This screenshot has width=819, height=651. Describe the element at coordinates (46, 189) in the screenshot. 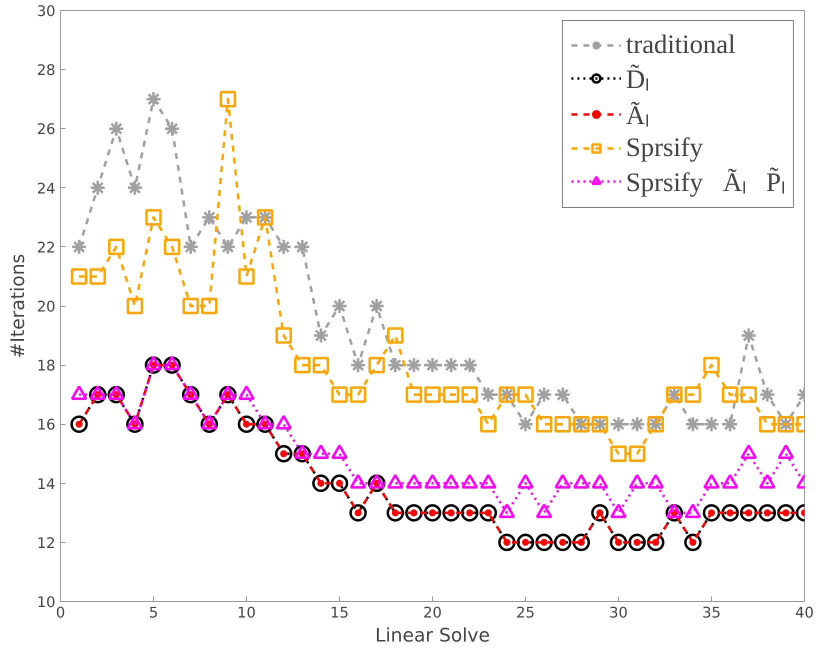

I see `y-tick-label: 24` at that location.